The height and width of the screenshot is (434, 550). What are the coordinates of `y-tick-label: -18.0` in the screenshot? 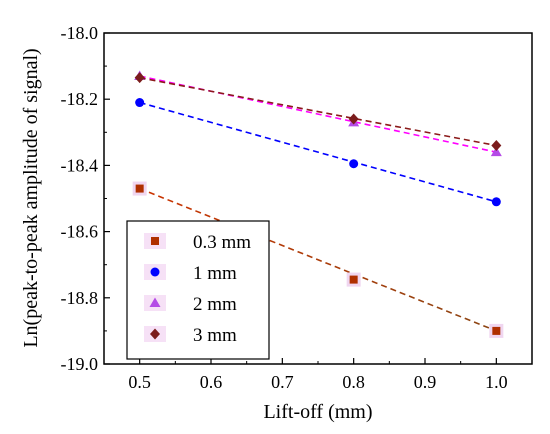 It's located at (80, 33).